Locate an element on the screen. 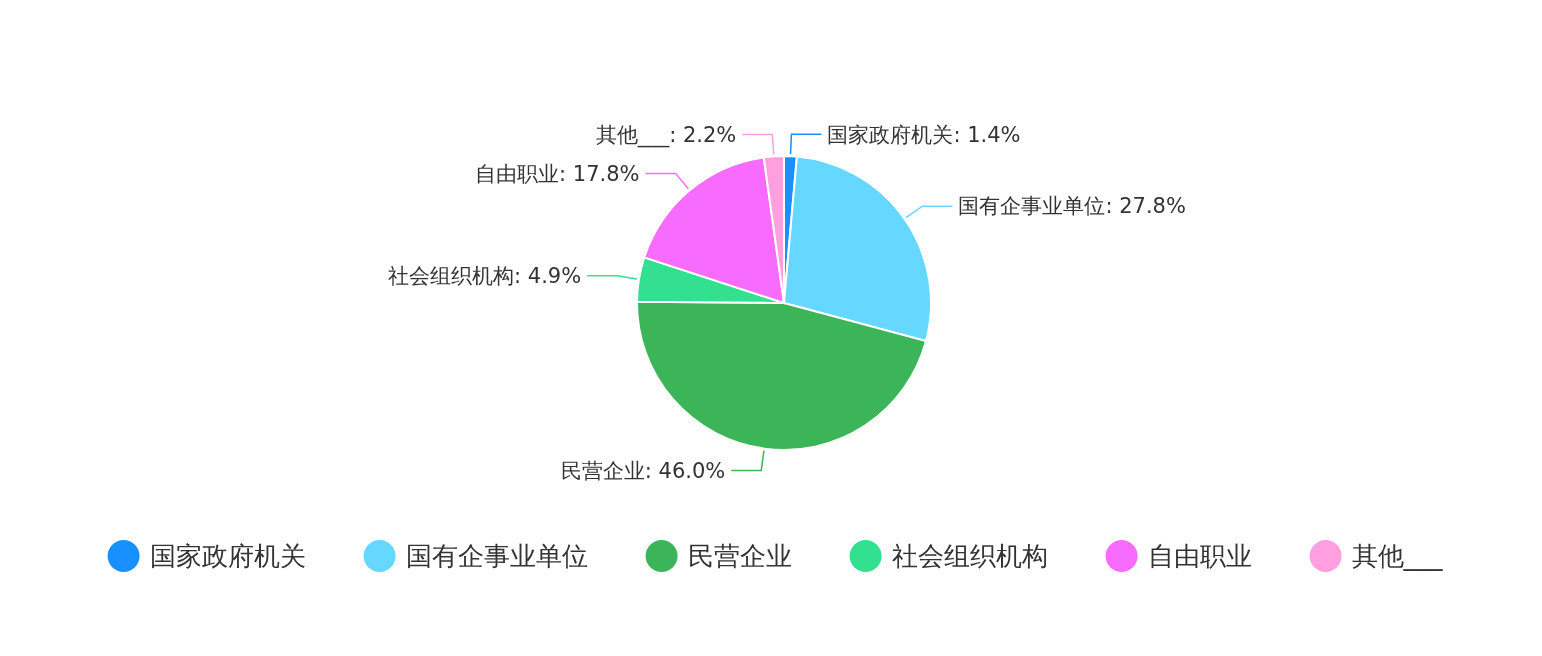  data-label: 国家政府机关: 1.4% is located at coordinates (924, 134).